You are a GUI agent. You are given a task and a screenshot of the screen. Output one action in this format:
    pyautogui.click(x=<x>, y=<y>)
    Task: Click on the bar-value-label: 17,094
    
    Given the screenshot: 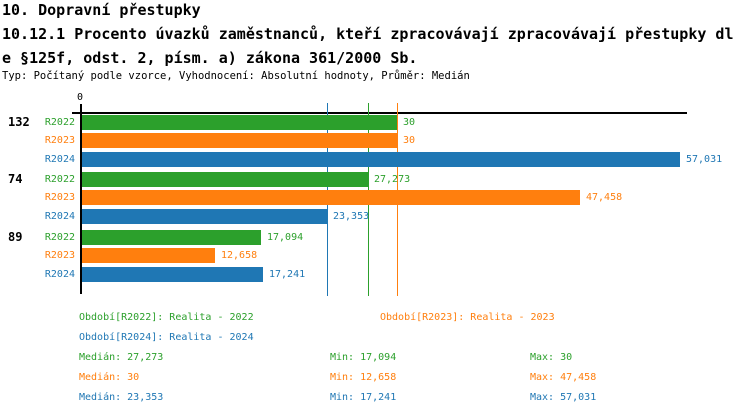 What is the action you would take?
    pyautogui.click(x=285, y=237)
    